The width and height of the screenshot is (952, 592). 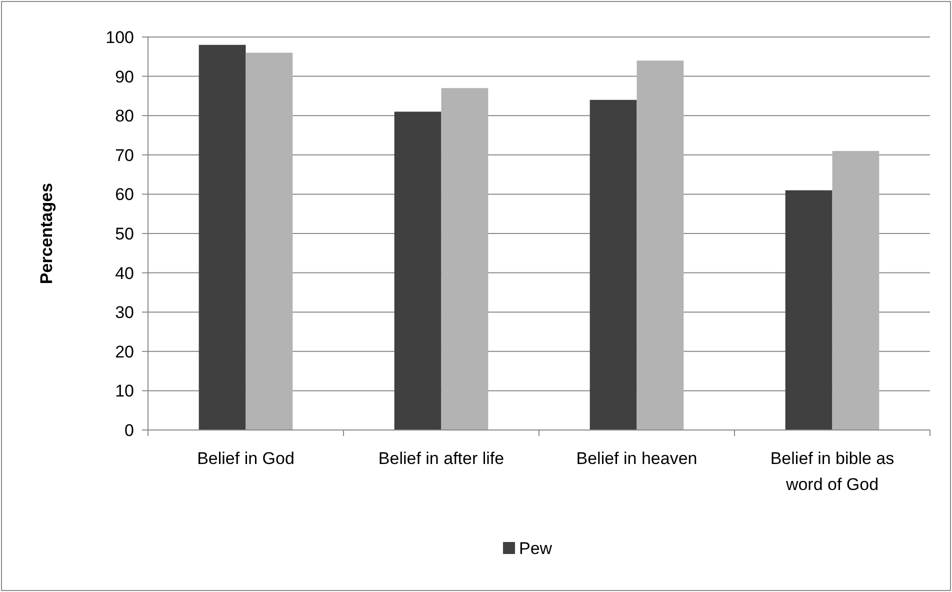 I want to click on y-tick-label: 100, so click(x=120, y=37).